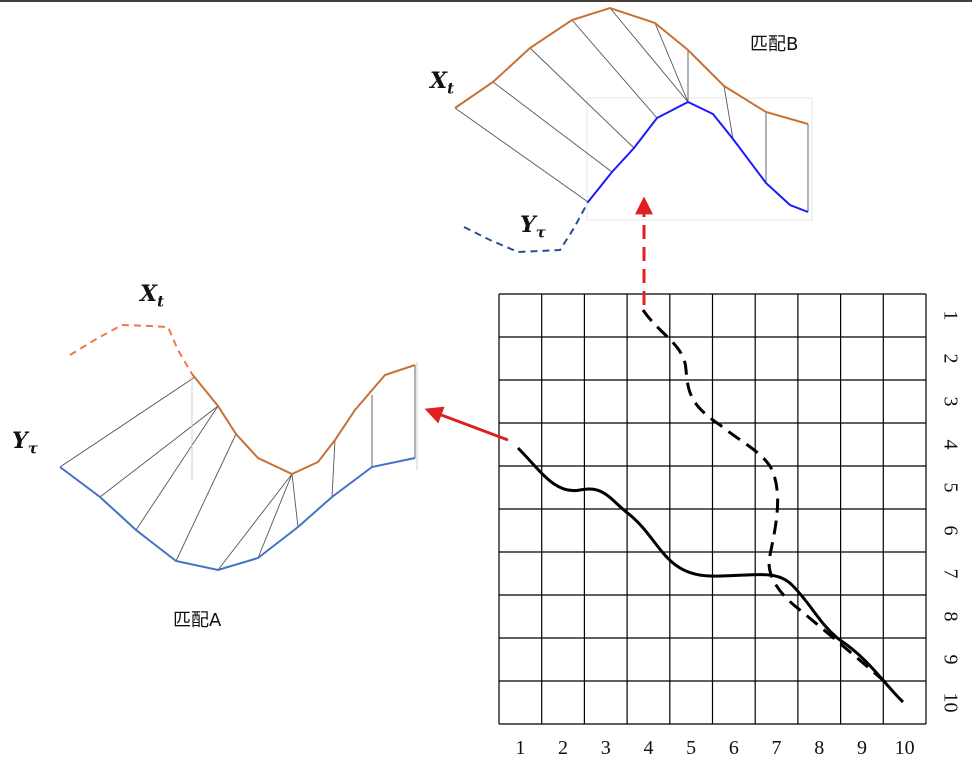 Image resolution: width=972 pixels, height=774 pixels. What do you see at coordinates (950, 530) in the screenshot?
I see `y-tick-label: 6` at bounding box center [950, 530].